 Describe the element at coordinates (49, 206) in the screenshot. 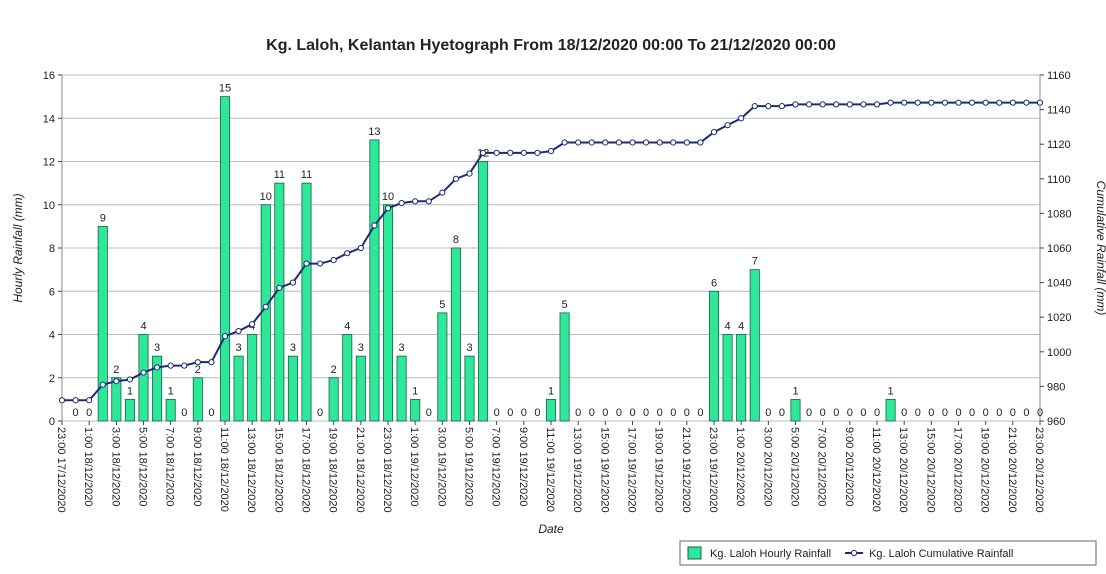

I see `y-tick-label: 10` at that location.